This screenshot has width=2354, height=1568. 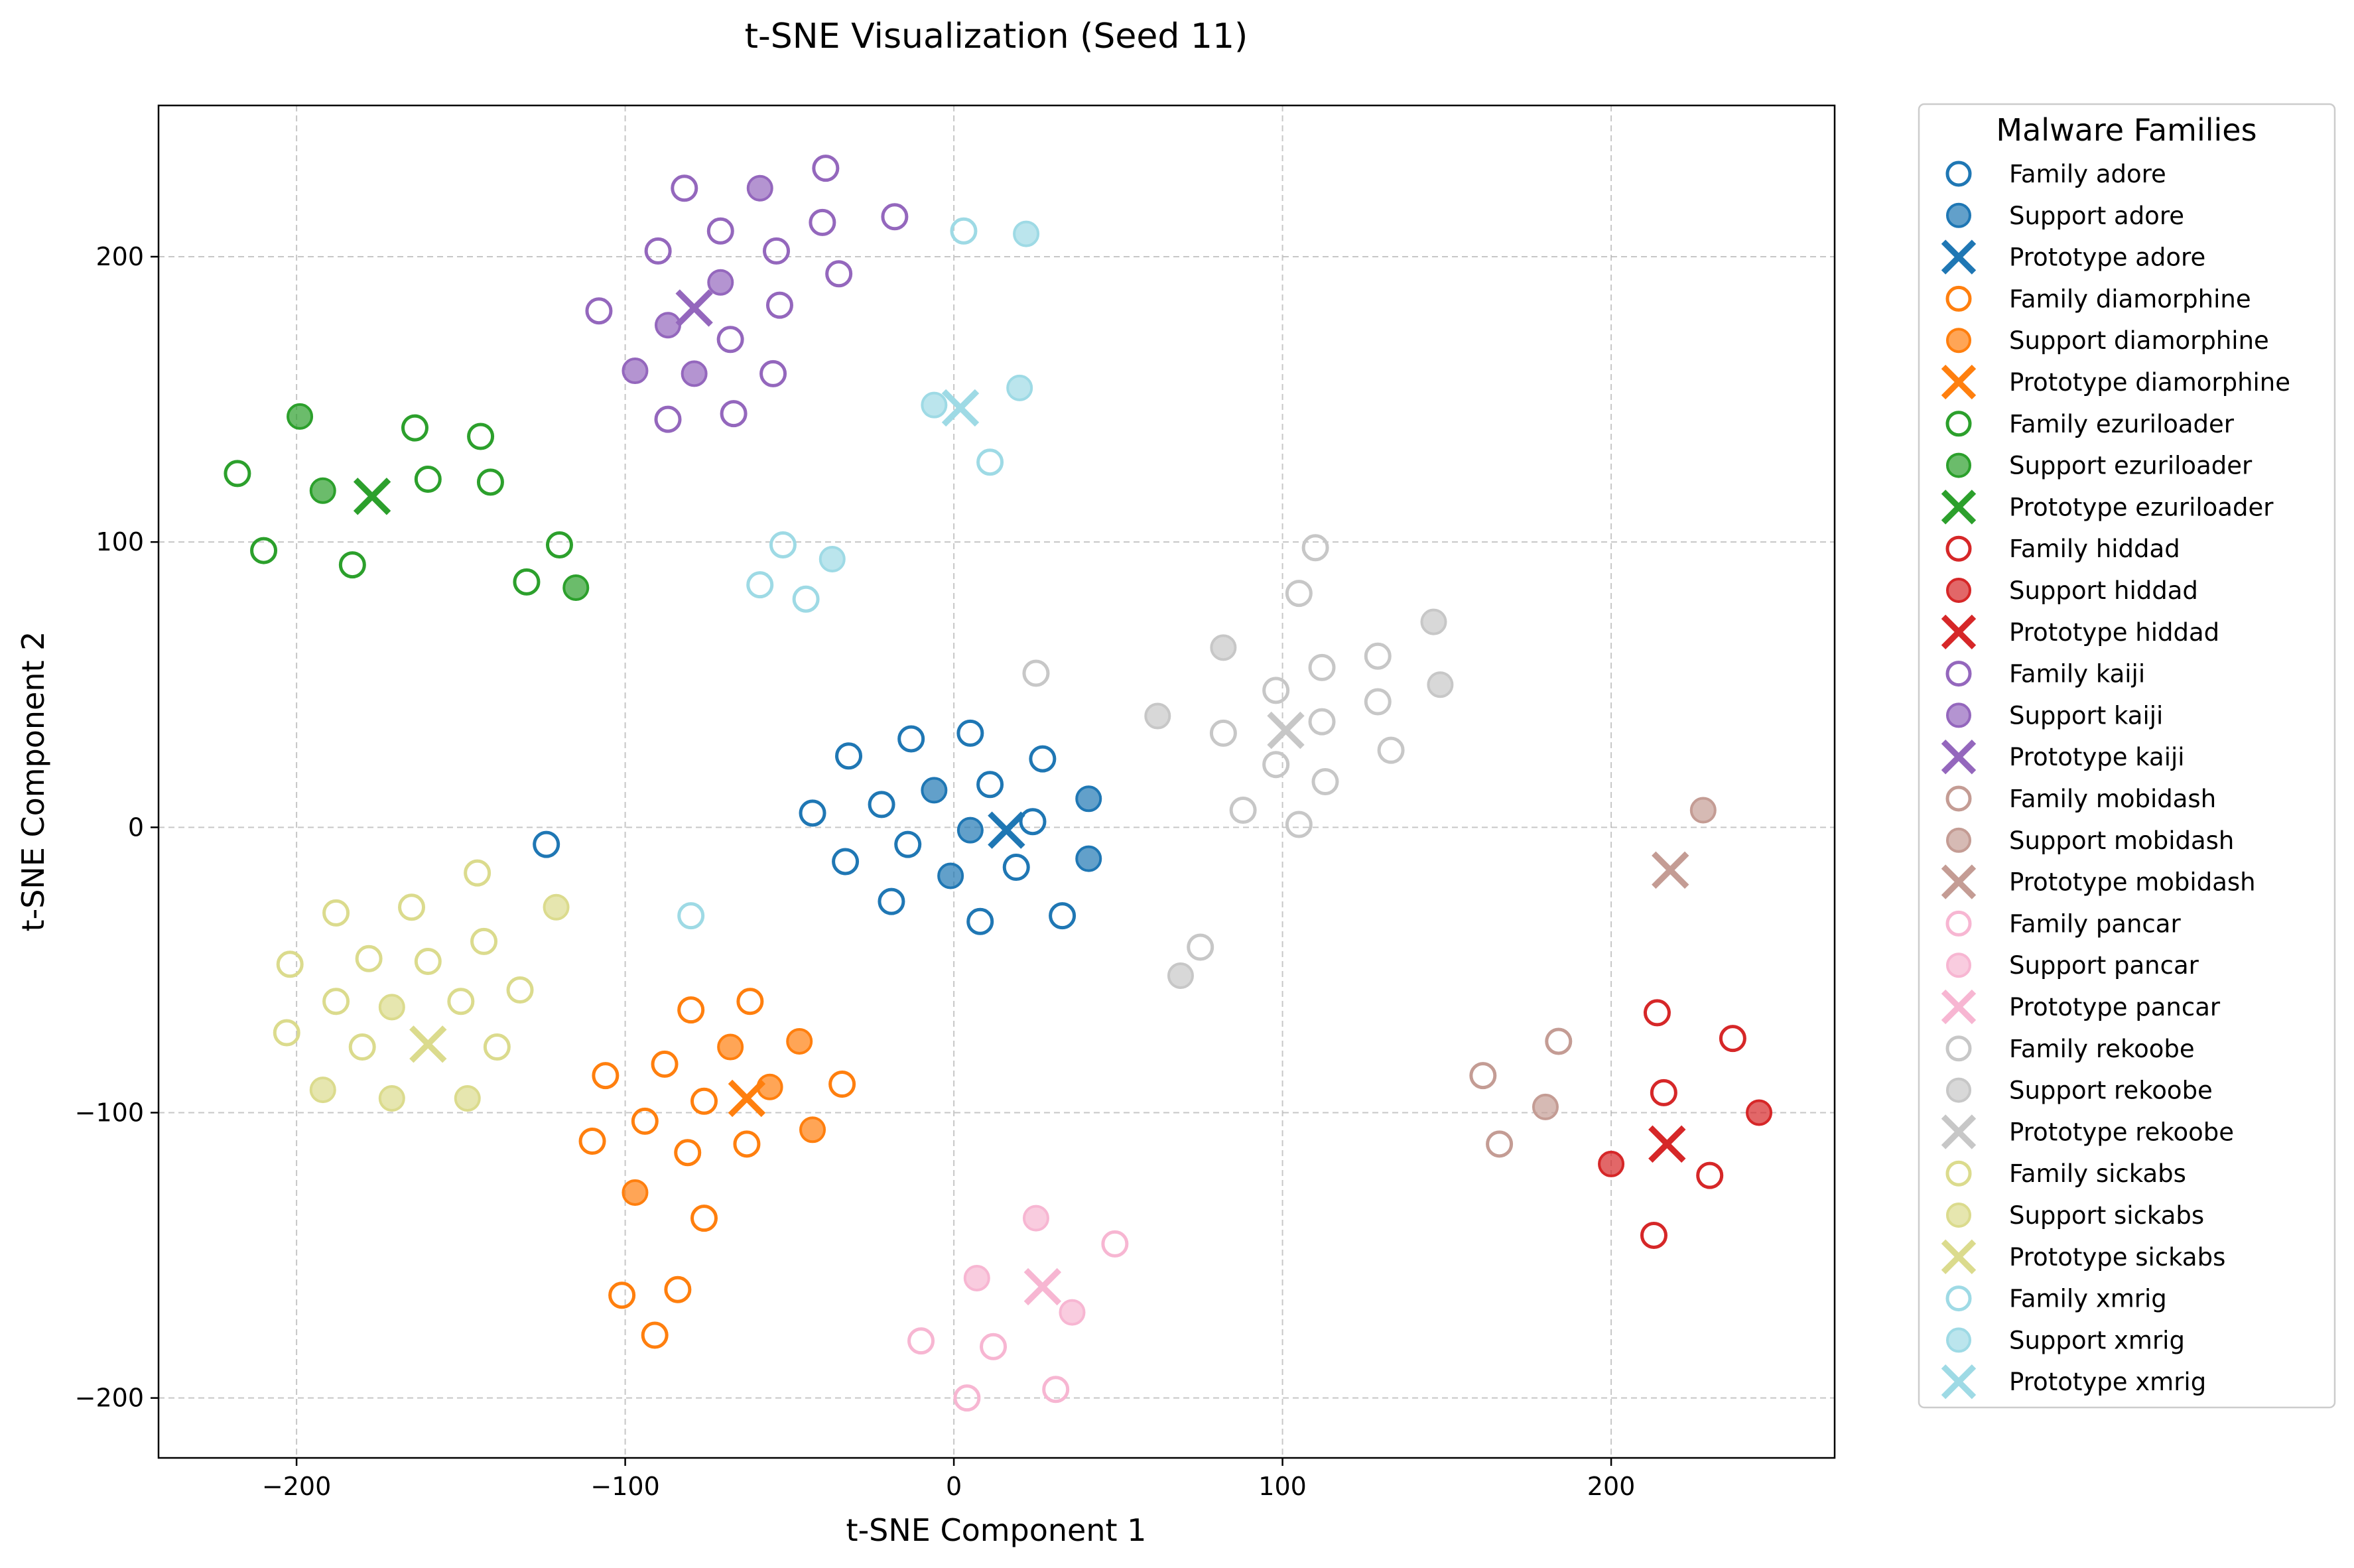 What do you see at coordinates (1483, 1076) in the screenshot?
I see `family-point-mobidash` at bounding box center [1483, 1076].